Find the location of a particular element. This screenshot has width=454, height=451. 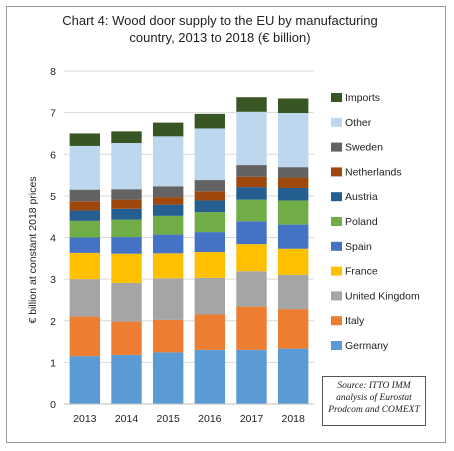

source-line-2: analysis of Eurostat is located at coordinates (374, 398).